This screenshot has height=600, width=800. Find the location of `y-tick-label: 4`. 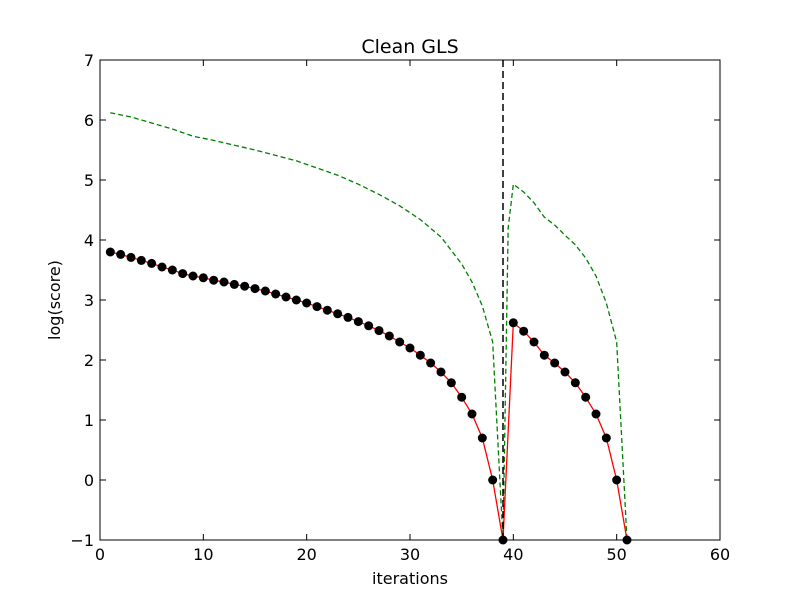

y-tick-label: 4 is located at coordinates (89, 240).